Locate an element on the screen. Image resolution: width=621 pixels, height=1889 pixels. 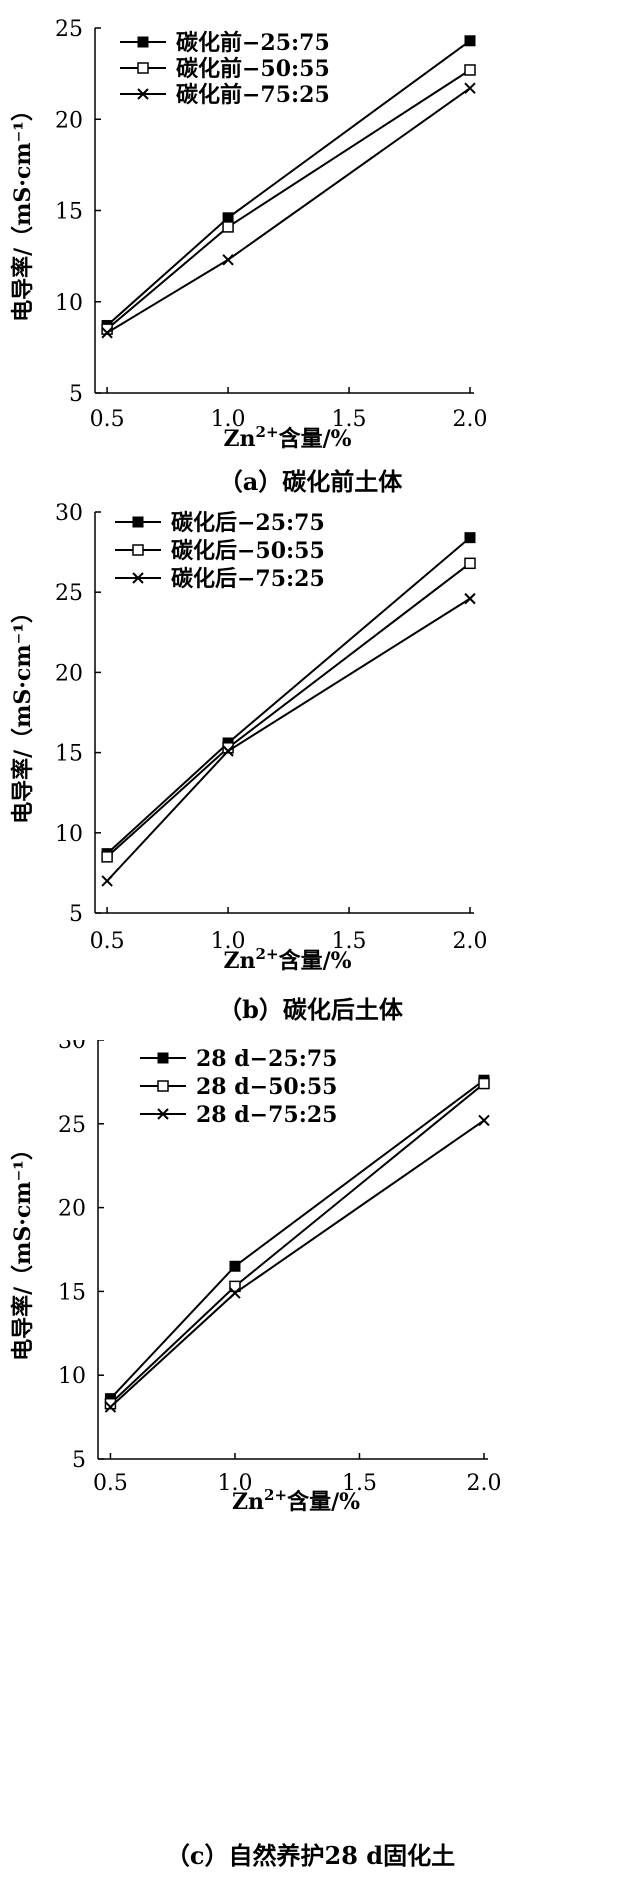
chart-c-y-axis-label: 电导率/（mS·cm⁻¹） is located at coordinates (23, 1249).